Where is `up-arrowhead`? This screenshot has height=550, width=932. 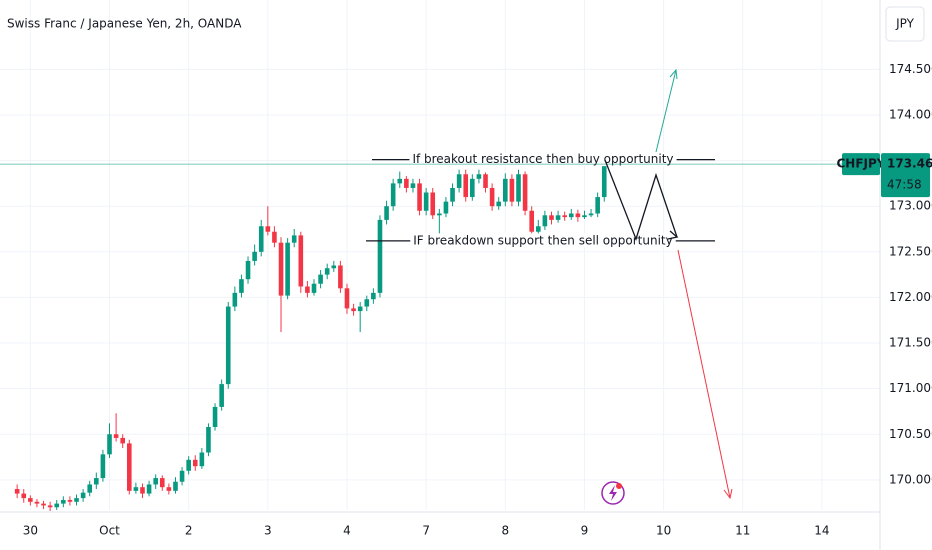
up-arrowhead is located at coordinates (673, 74).